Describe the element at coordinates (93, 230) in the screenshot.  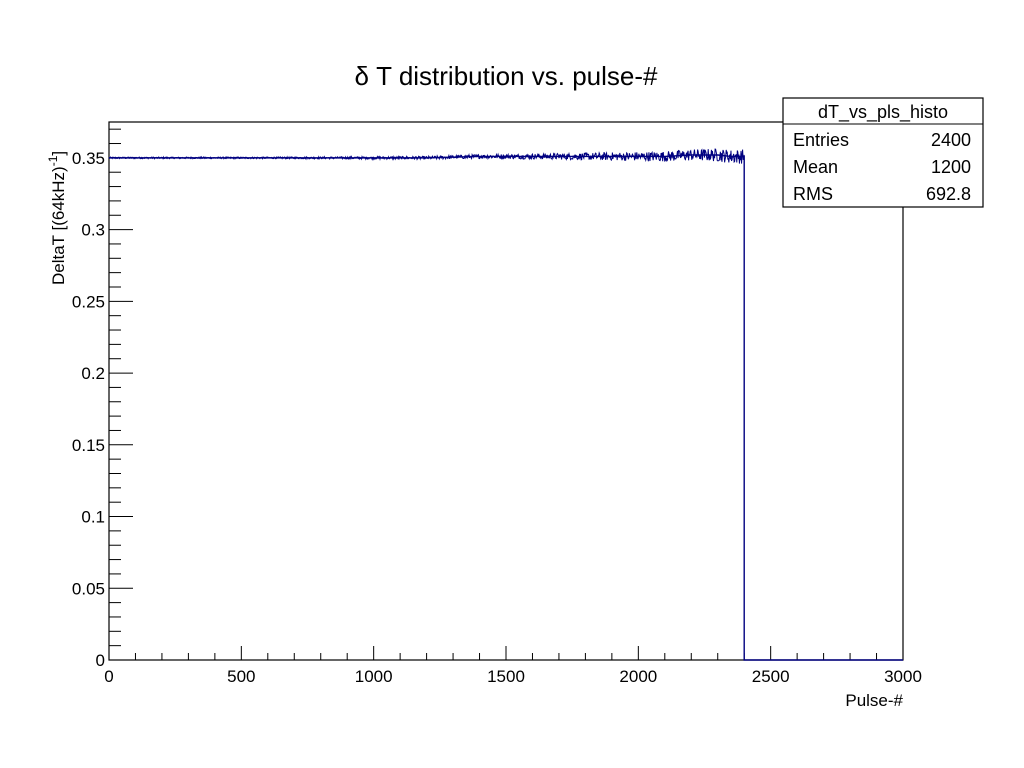
I see `y-tick-label: 0.3` at that location.